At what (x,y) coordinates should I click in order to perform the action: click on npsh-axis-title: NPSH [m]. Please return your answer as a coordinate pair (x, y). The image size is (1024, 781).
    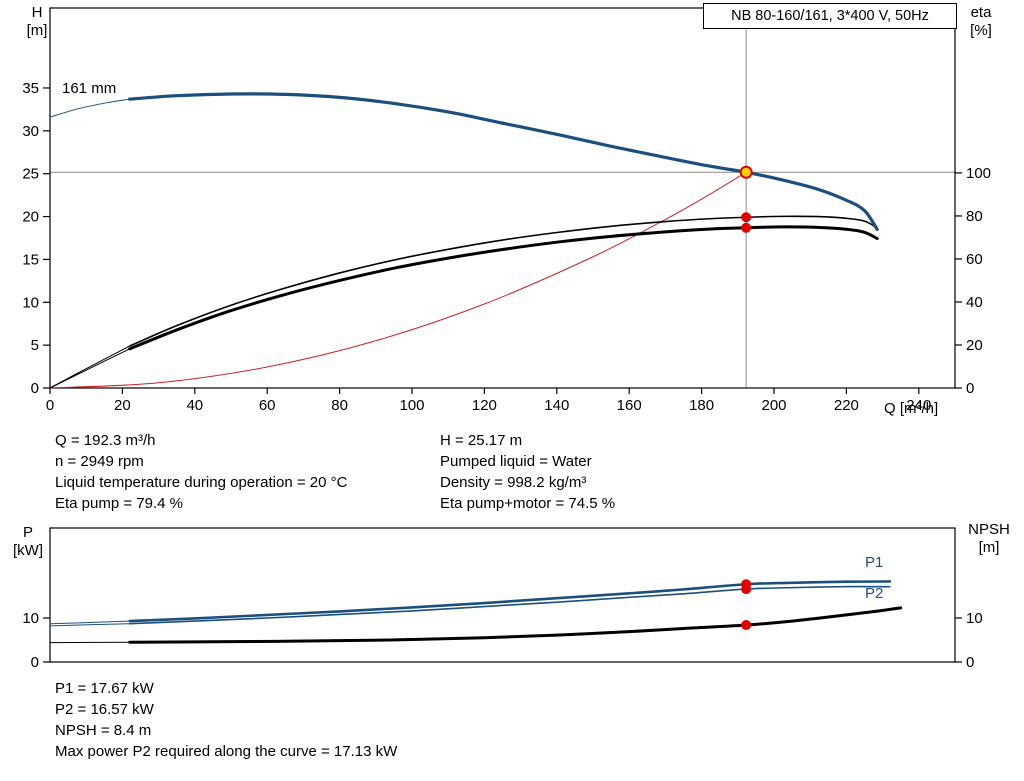
    Looking at the image, I should click on (989, 539).